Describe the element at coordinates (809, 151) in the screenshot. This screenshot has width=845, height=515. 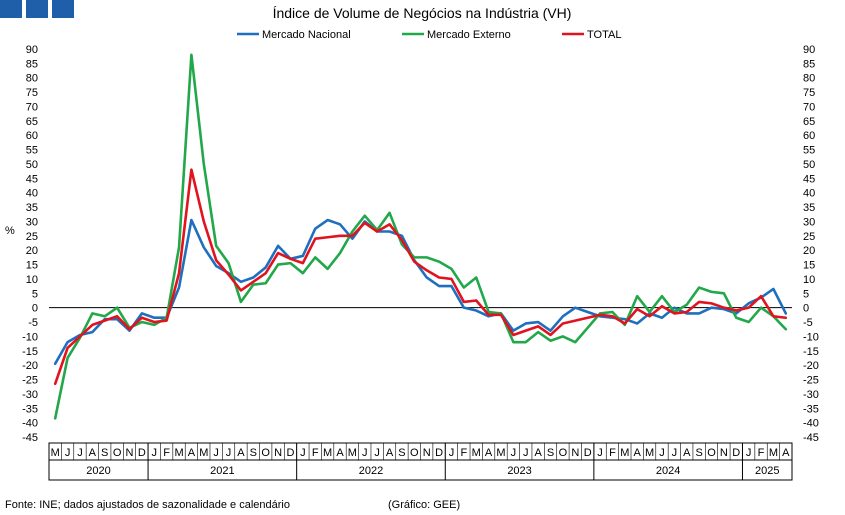
I see `y-tick-label-right: 55` at that location.